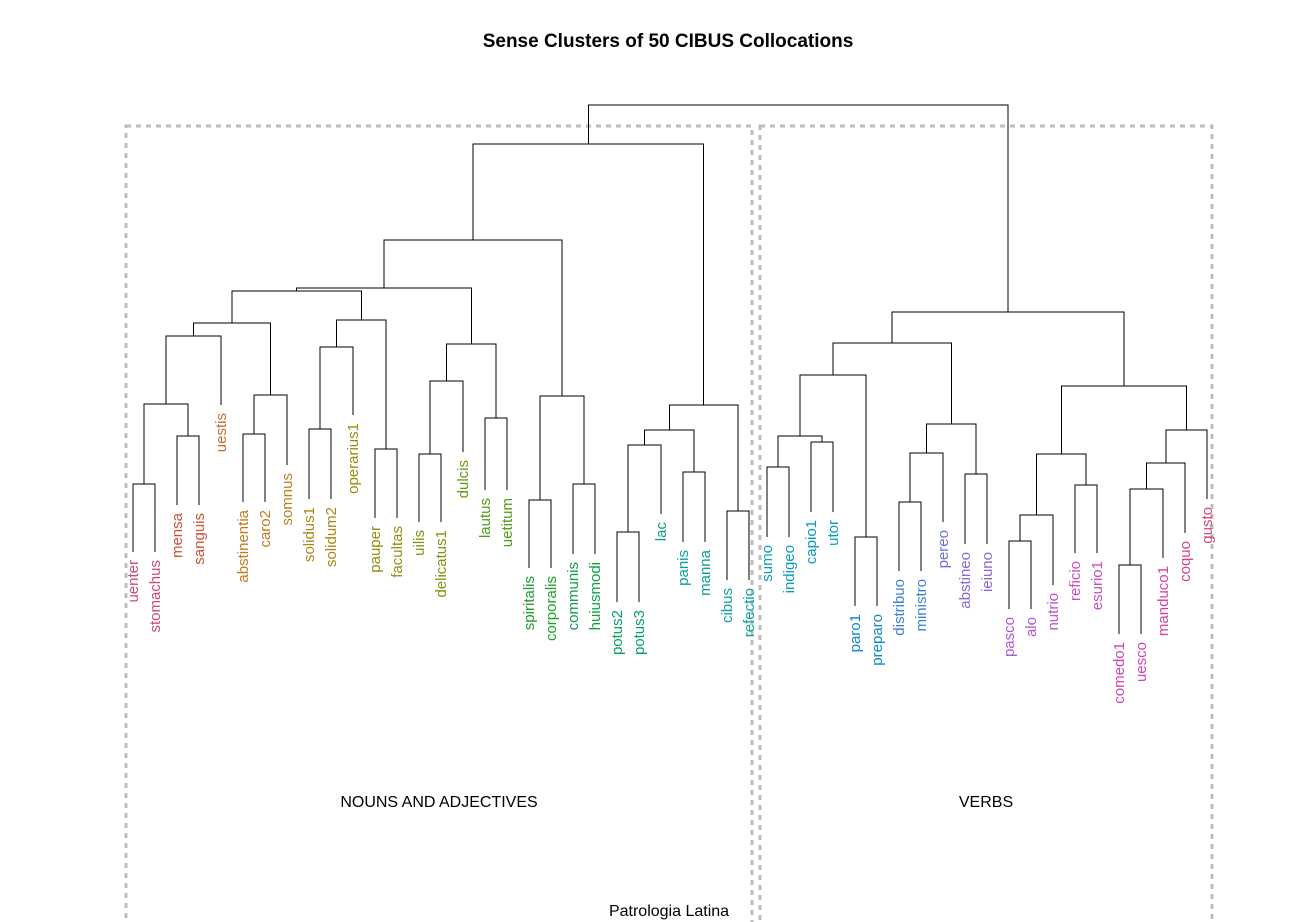  I want to click on leaf-label: solidum2, so click(331, 537).